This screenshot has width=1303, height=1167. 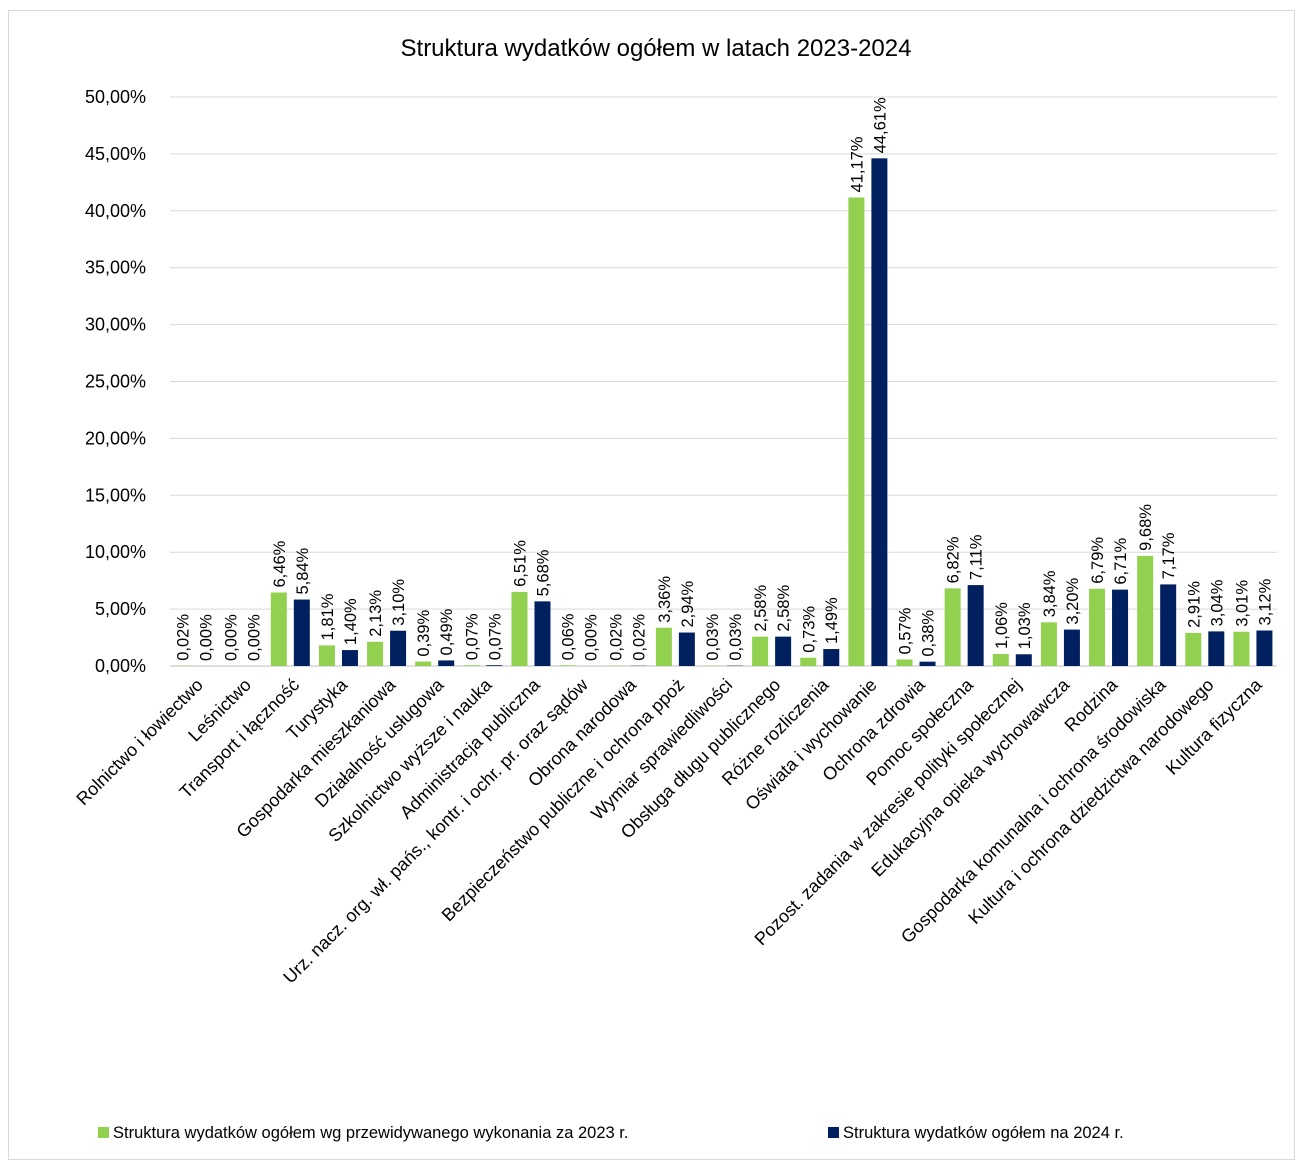 What do you see at coordinates (351, 621) in the screenshot?
I see `data-label: 1,40%` at bounding box center [351, 621].